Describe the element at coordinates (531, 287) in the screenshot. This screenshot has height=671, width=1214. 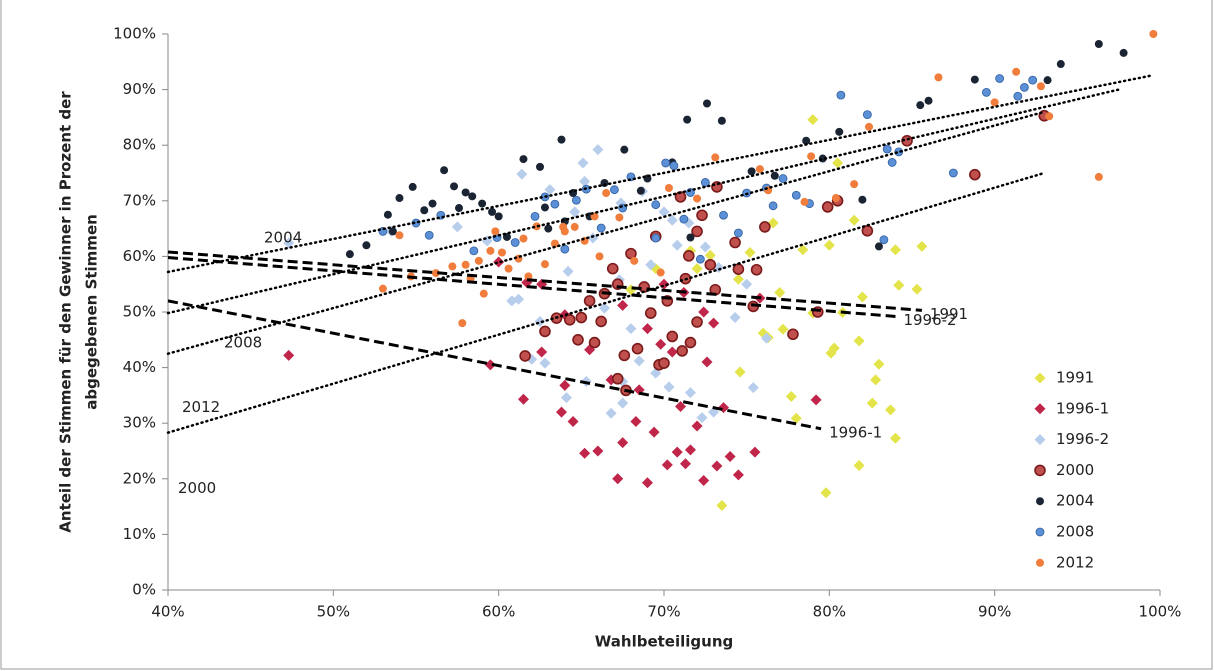
I see `trend-line` at that location.